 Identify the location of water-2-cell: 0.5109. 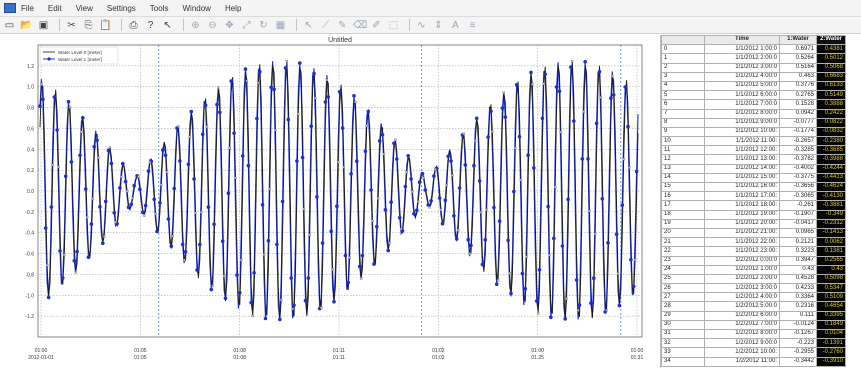
(831, 297).